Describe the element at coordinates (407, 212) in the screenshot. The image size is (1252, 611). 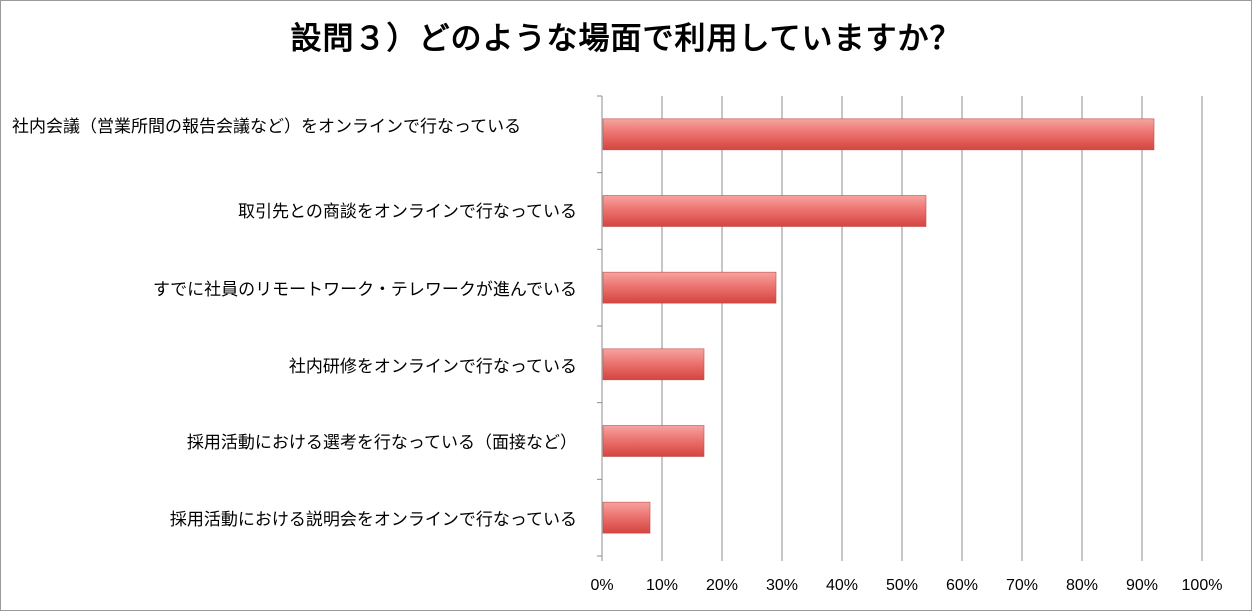
I see `category-label: 取引先との商談をオンラインで行なっている` at that location.